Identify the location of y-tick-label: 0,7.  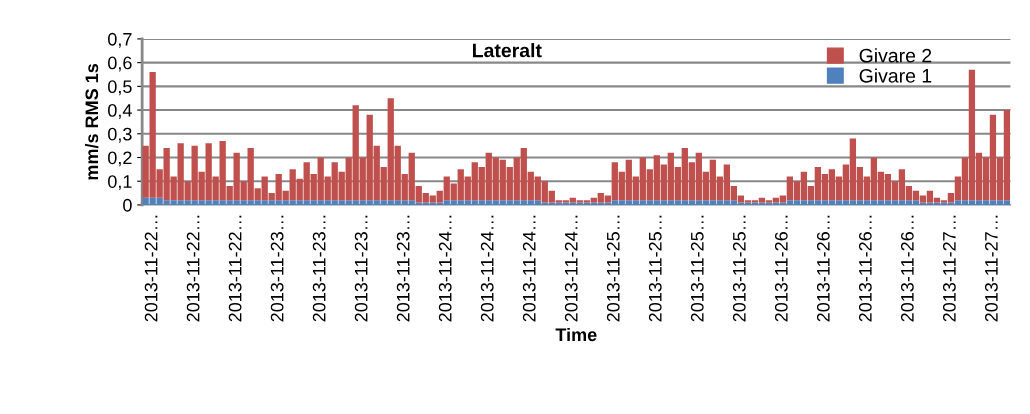
(120, 40).